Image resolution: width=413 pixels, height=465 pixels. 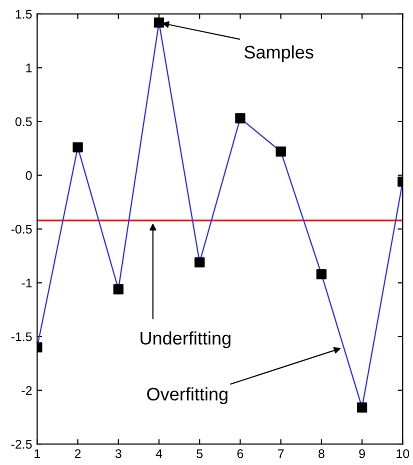 What do you see at coordinates (187, 395) in the screenshot?
I see `annotation: Overfitting` at bounding box center [187, 395].